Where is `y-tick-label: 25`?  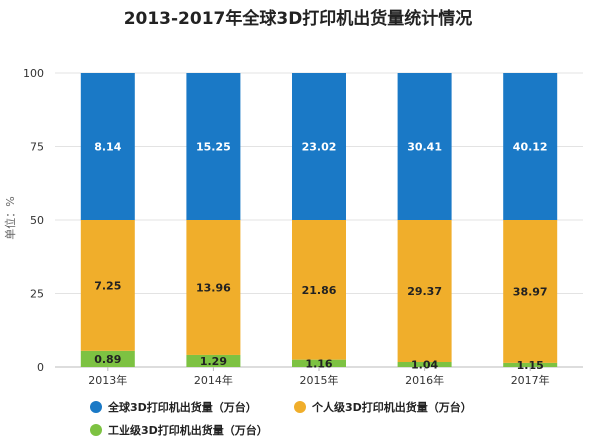
y-tick-label: 25 is located at coordinates (37, 294).